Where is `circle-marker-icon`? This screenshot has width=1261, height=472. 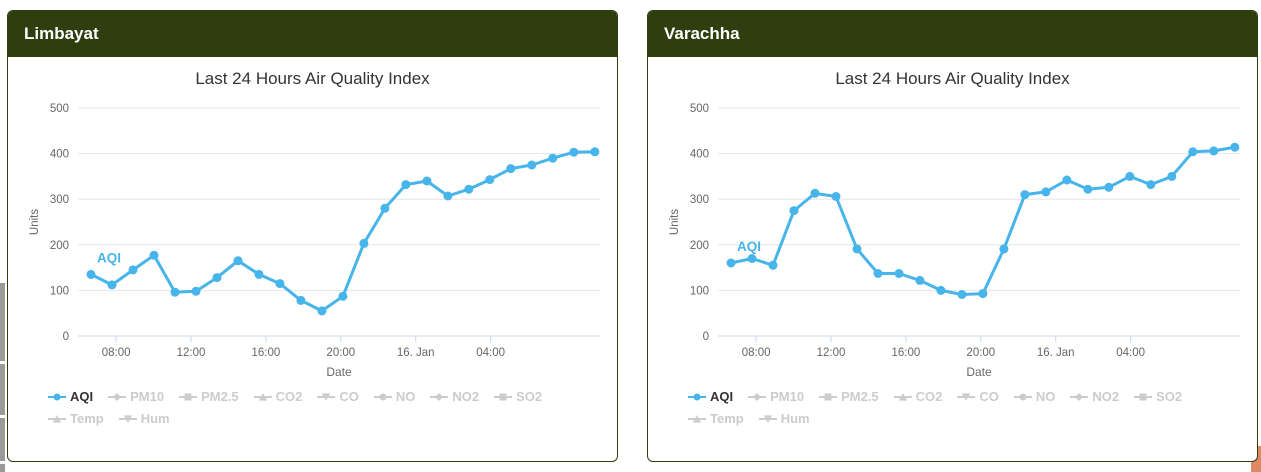
circle-marker-icon is located at coordinates (57, 396).